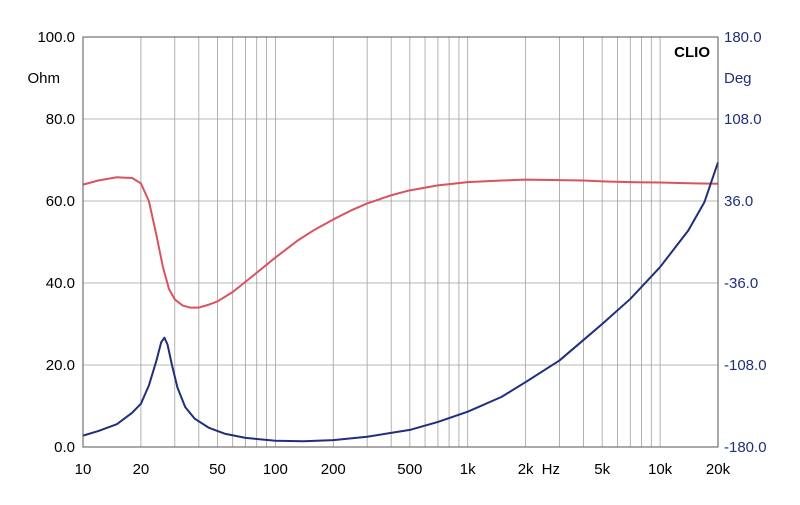  Describe the element at coordinates (56, 37) in the screenshot. I see `left-tick-label: 100.0` at that location.